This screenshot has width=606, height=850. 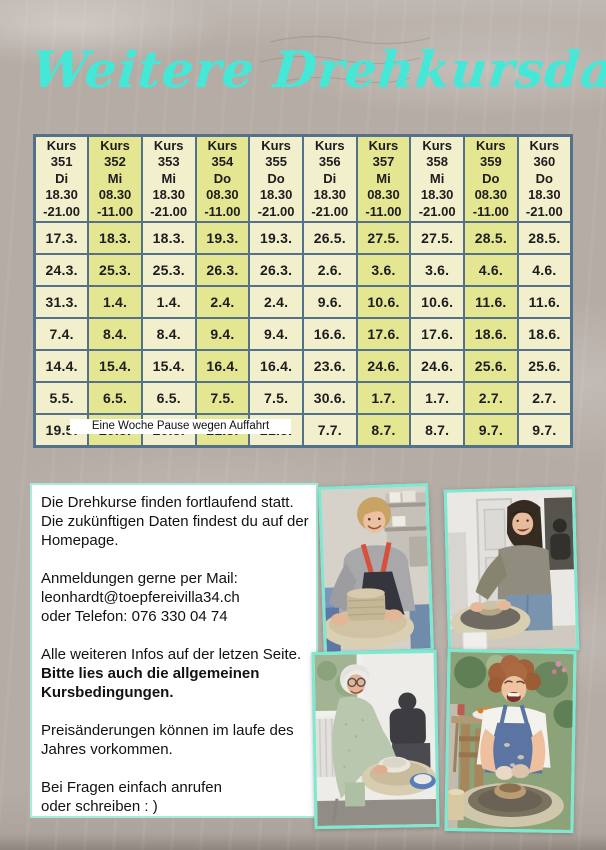 What do you see at coordinates (107, 692) in the screenshot?
I see `info-line: Kursbedingungen.` at bounding box center [107, 692].